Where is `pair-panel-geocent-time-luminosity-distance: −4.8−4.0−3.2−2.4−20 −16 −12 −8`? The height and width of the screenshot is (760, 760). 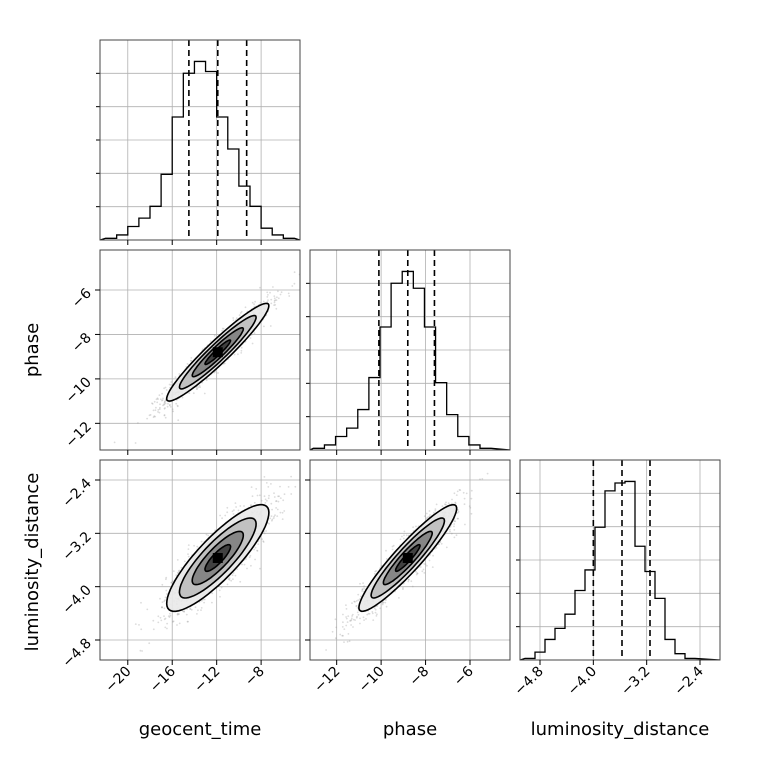 pair-panel-geocent-time-luminosity-distance: −4.8−4.0−3.2−2.4−20 −16 −12 −8 is located at coordinates (180, 577).